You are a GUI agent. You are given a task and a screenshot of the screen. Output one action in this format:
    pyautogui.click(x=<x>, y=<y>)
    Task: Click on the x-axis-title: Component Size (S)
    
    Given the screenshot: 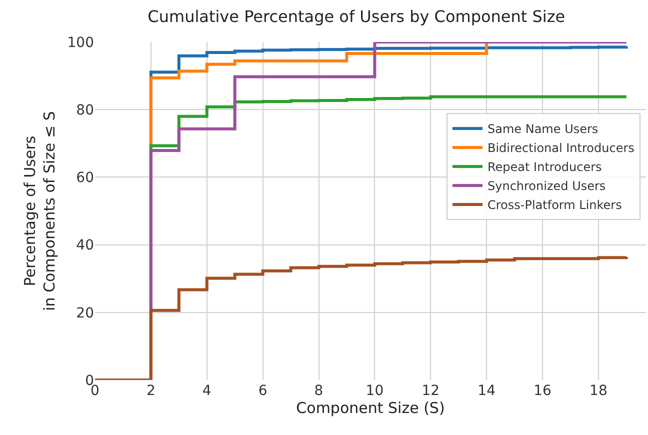 What is the action you would take?
    pyautogui.click(x=370, y=408)
    